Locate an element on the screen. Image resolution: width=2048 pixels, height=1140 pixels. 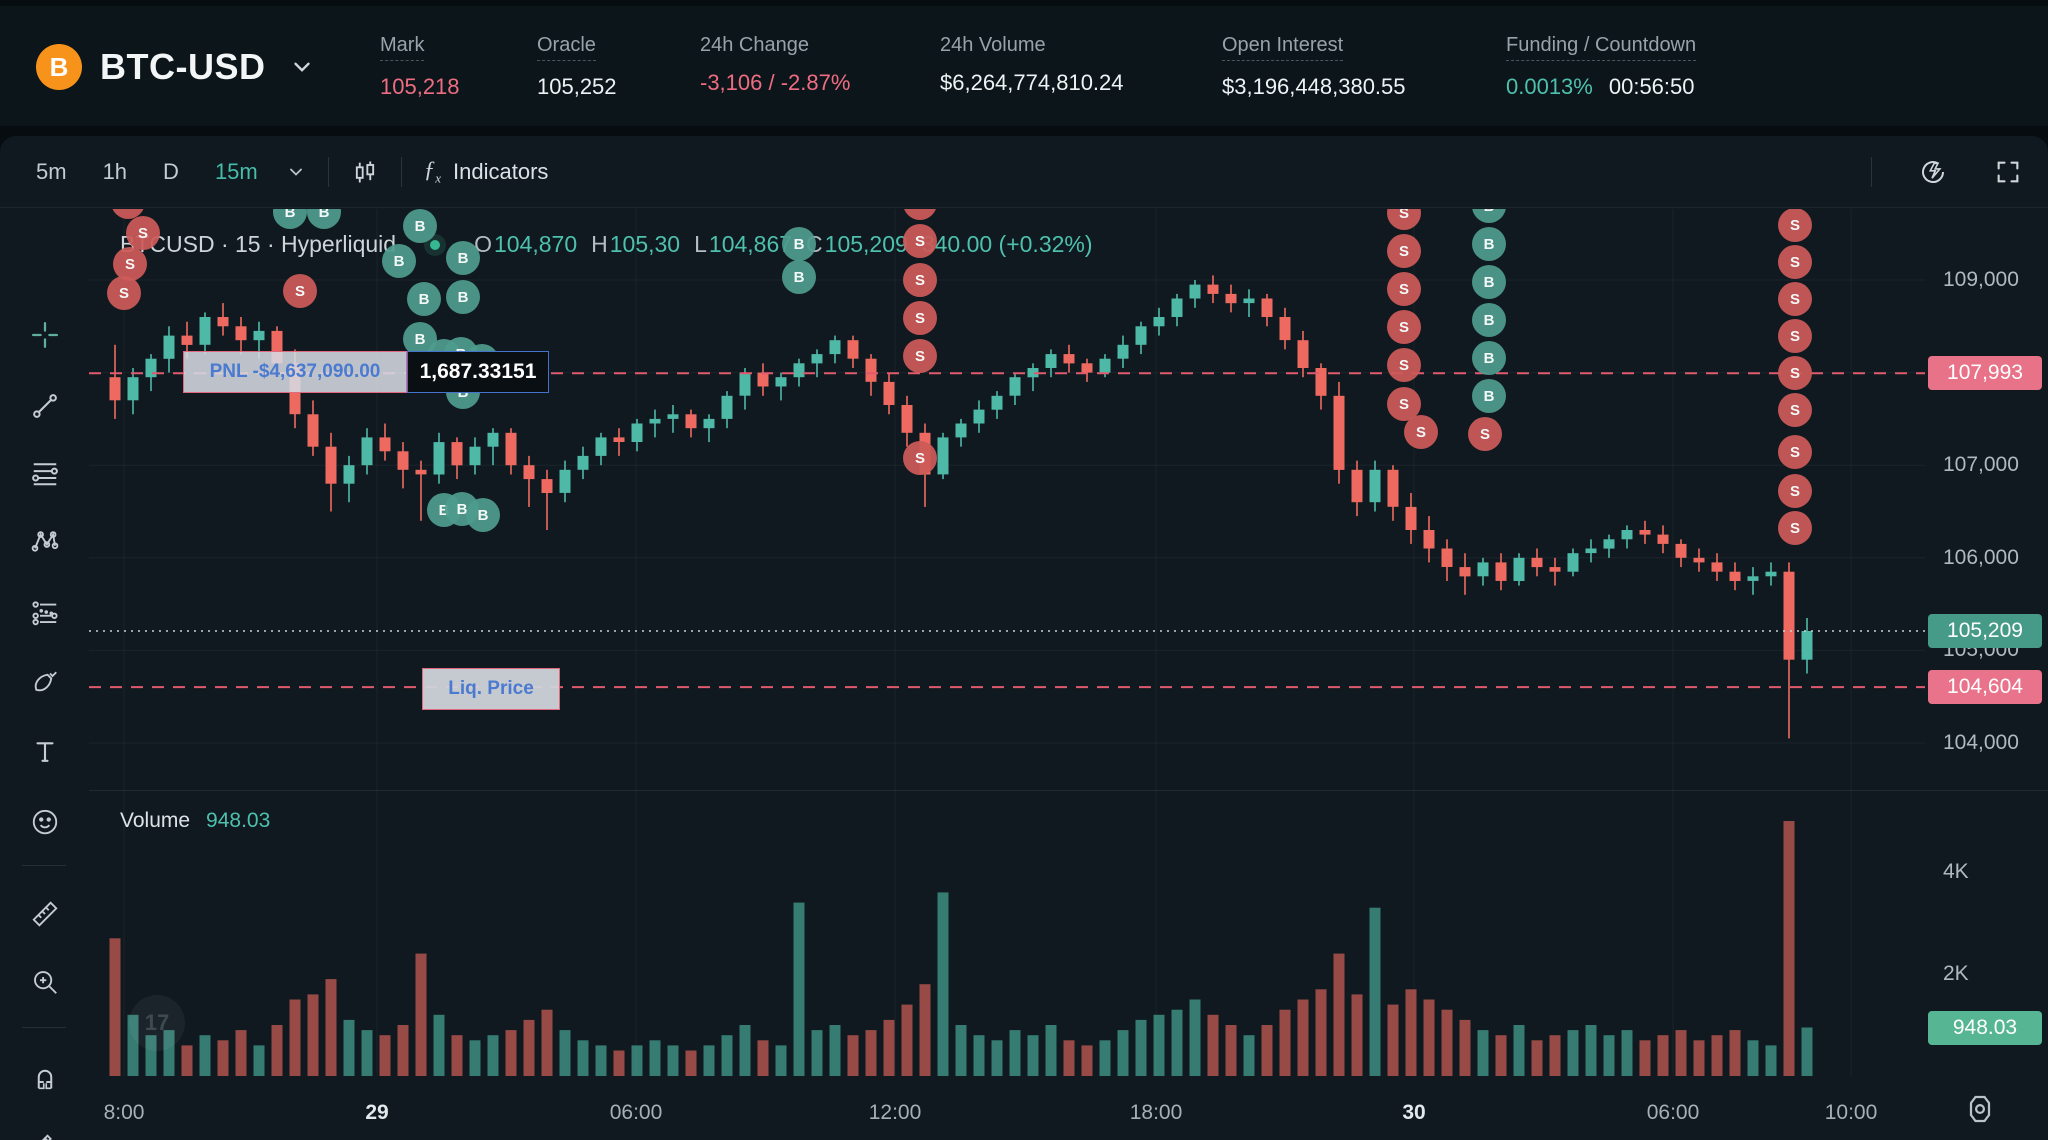
long-position-tool is located at coordinates (45, 612).